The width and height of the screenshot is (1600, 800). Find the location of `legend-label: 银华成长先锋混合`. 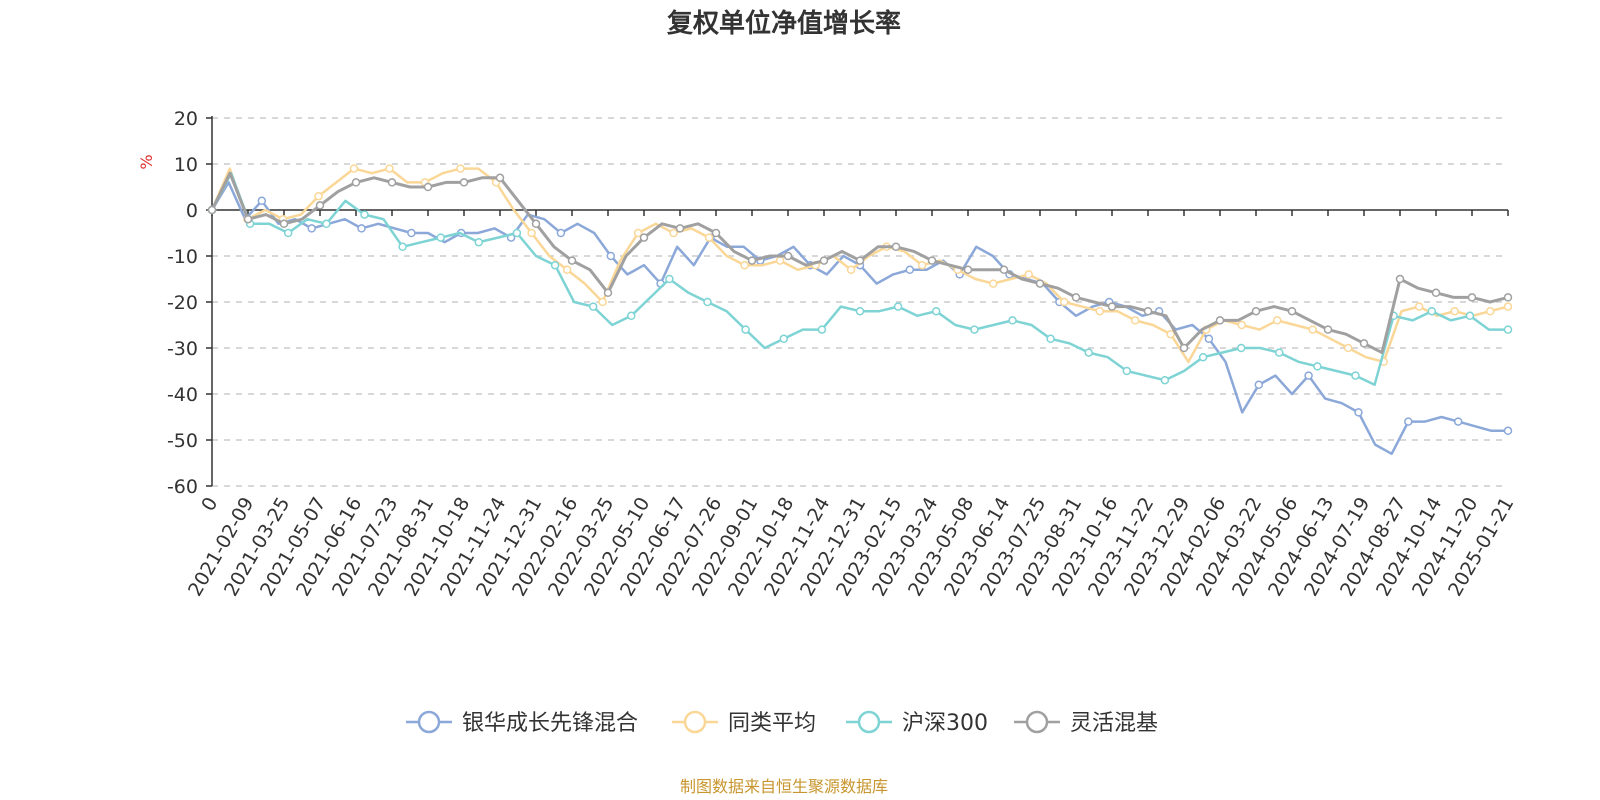

legend-label: 银华成长先锋混合 is located at coordinates (550, 723).